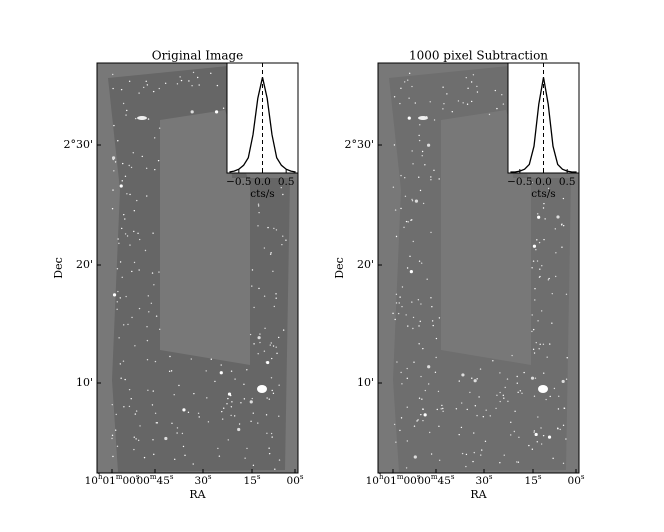 This screenshot has height=532, width=664. I want to click on inset-x-tick-label: 0.5, so click(567, 182).